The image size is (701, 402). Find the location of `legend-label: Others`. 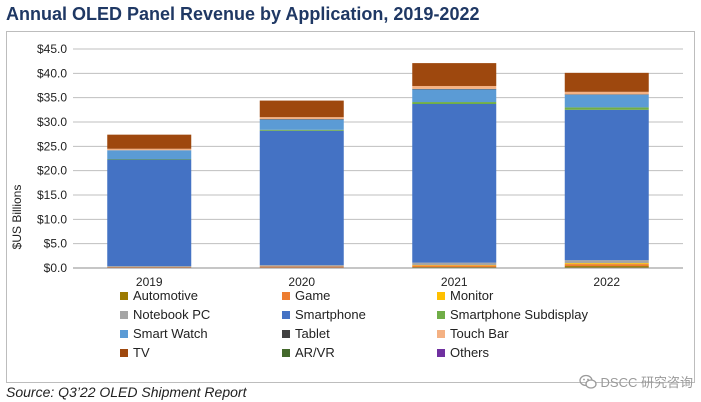

legend-label: Others is located at coordinates (470, 352).